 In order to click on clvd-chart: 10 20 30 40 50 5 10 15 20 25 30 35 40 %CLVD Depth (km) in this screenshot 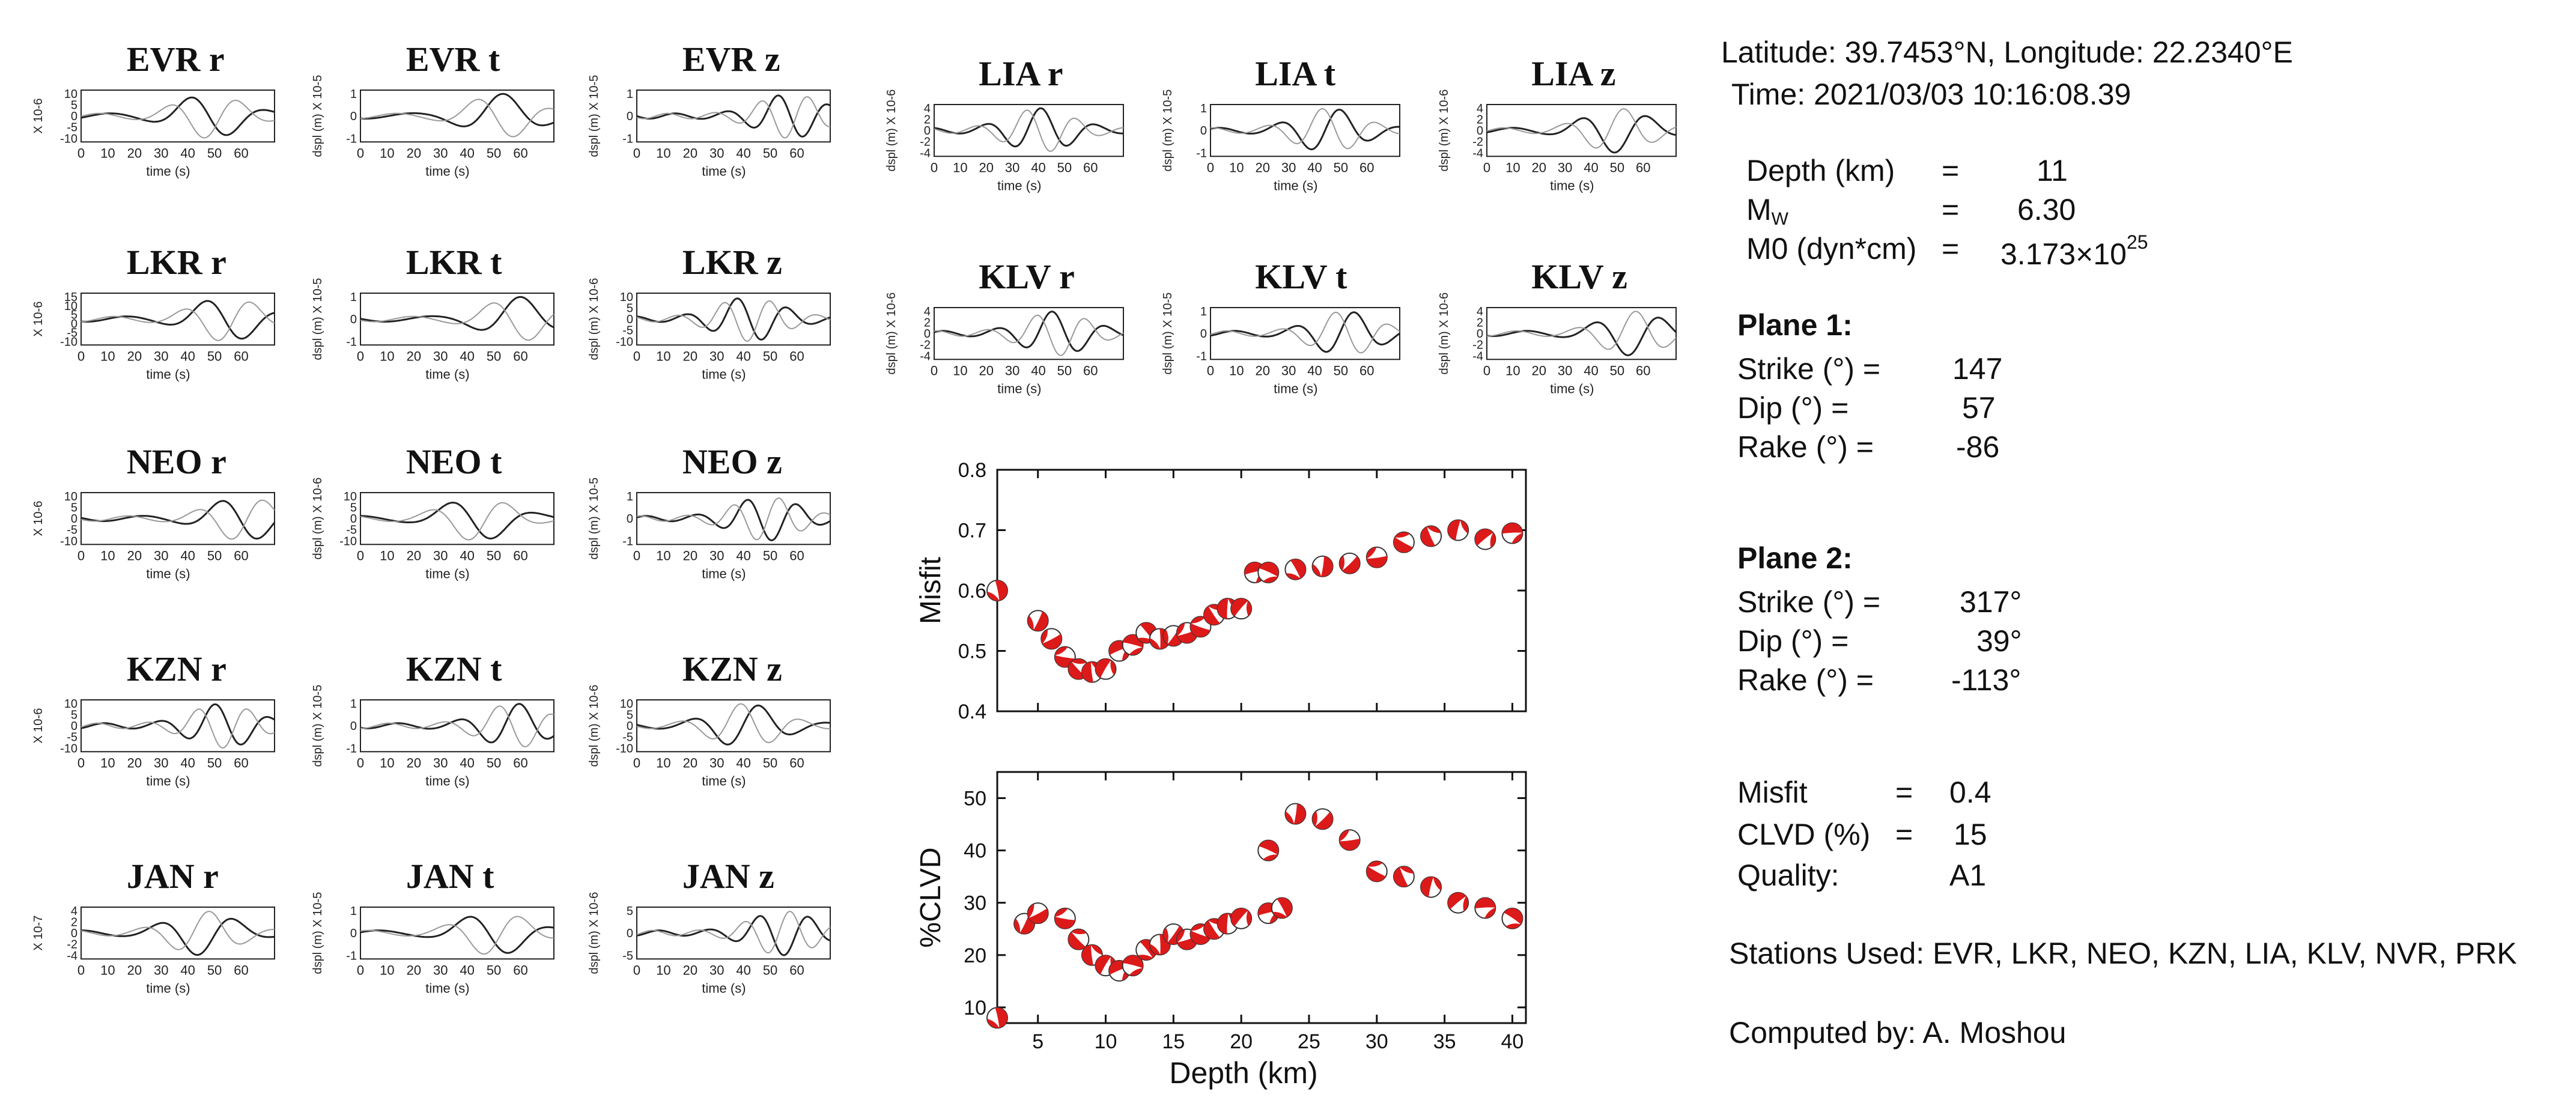, I will do `click(1221, 930)`.